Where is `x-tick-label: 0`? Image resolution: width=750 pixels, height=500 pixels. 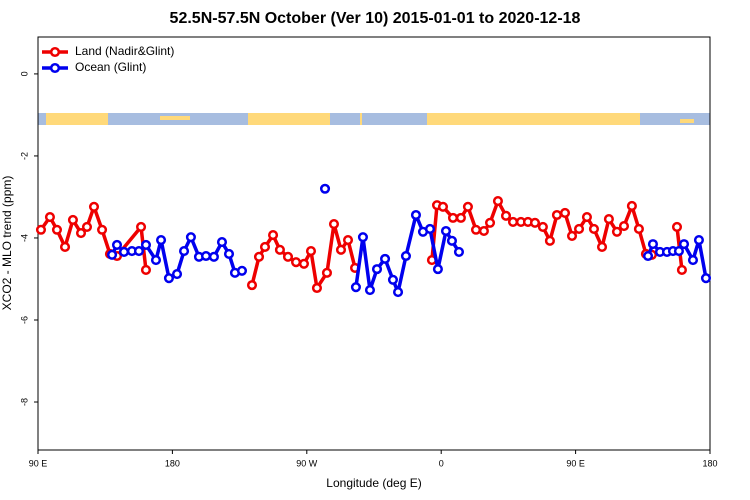 x-tick-label: 0 is located at coordinates (441, 463).